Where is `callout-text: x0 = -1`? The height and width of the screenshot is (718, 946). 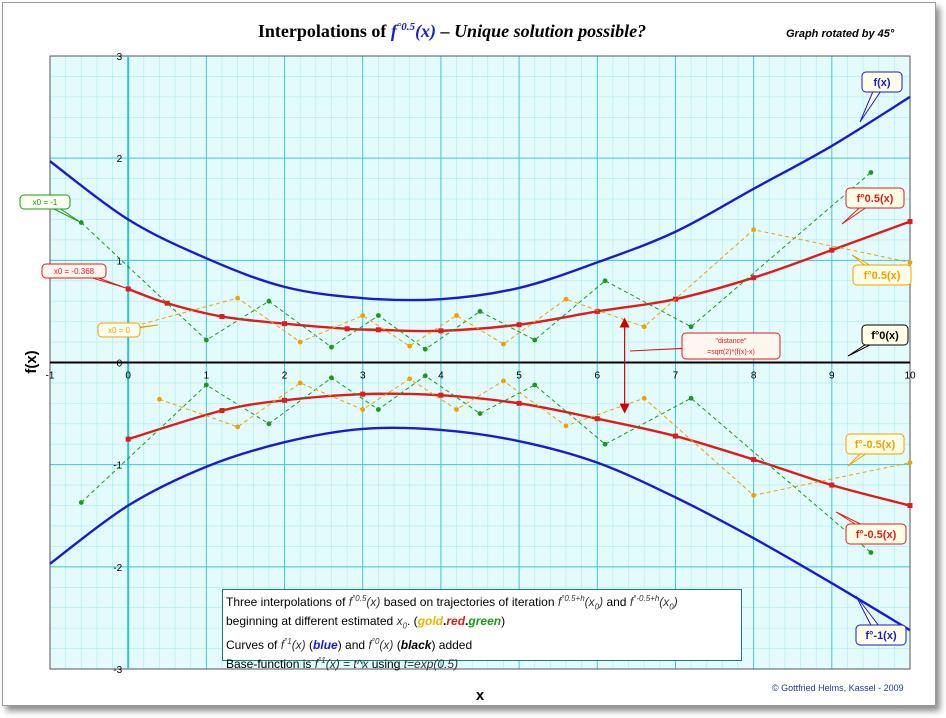
callout-text: x0 = -1 is located at coordinates (45, 202).